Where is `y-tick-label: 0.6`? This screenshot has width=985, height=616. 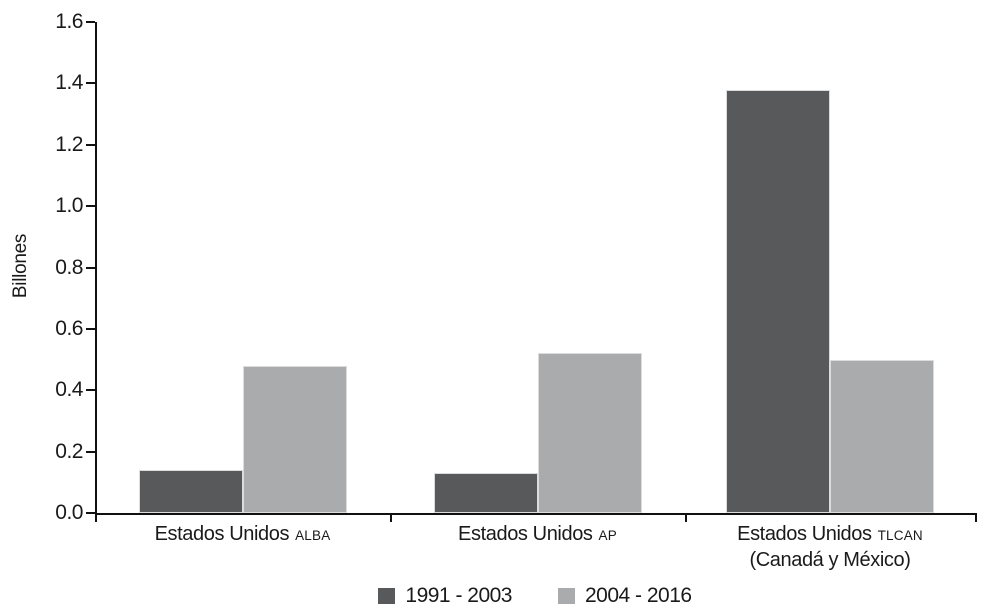
y-tick-label: 0.6 is located at coordinates (69, 328).